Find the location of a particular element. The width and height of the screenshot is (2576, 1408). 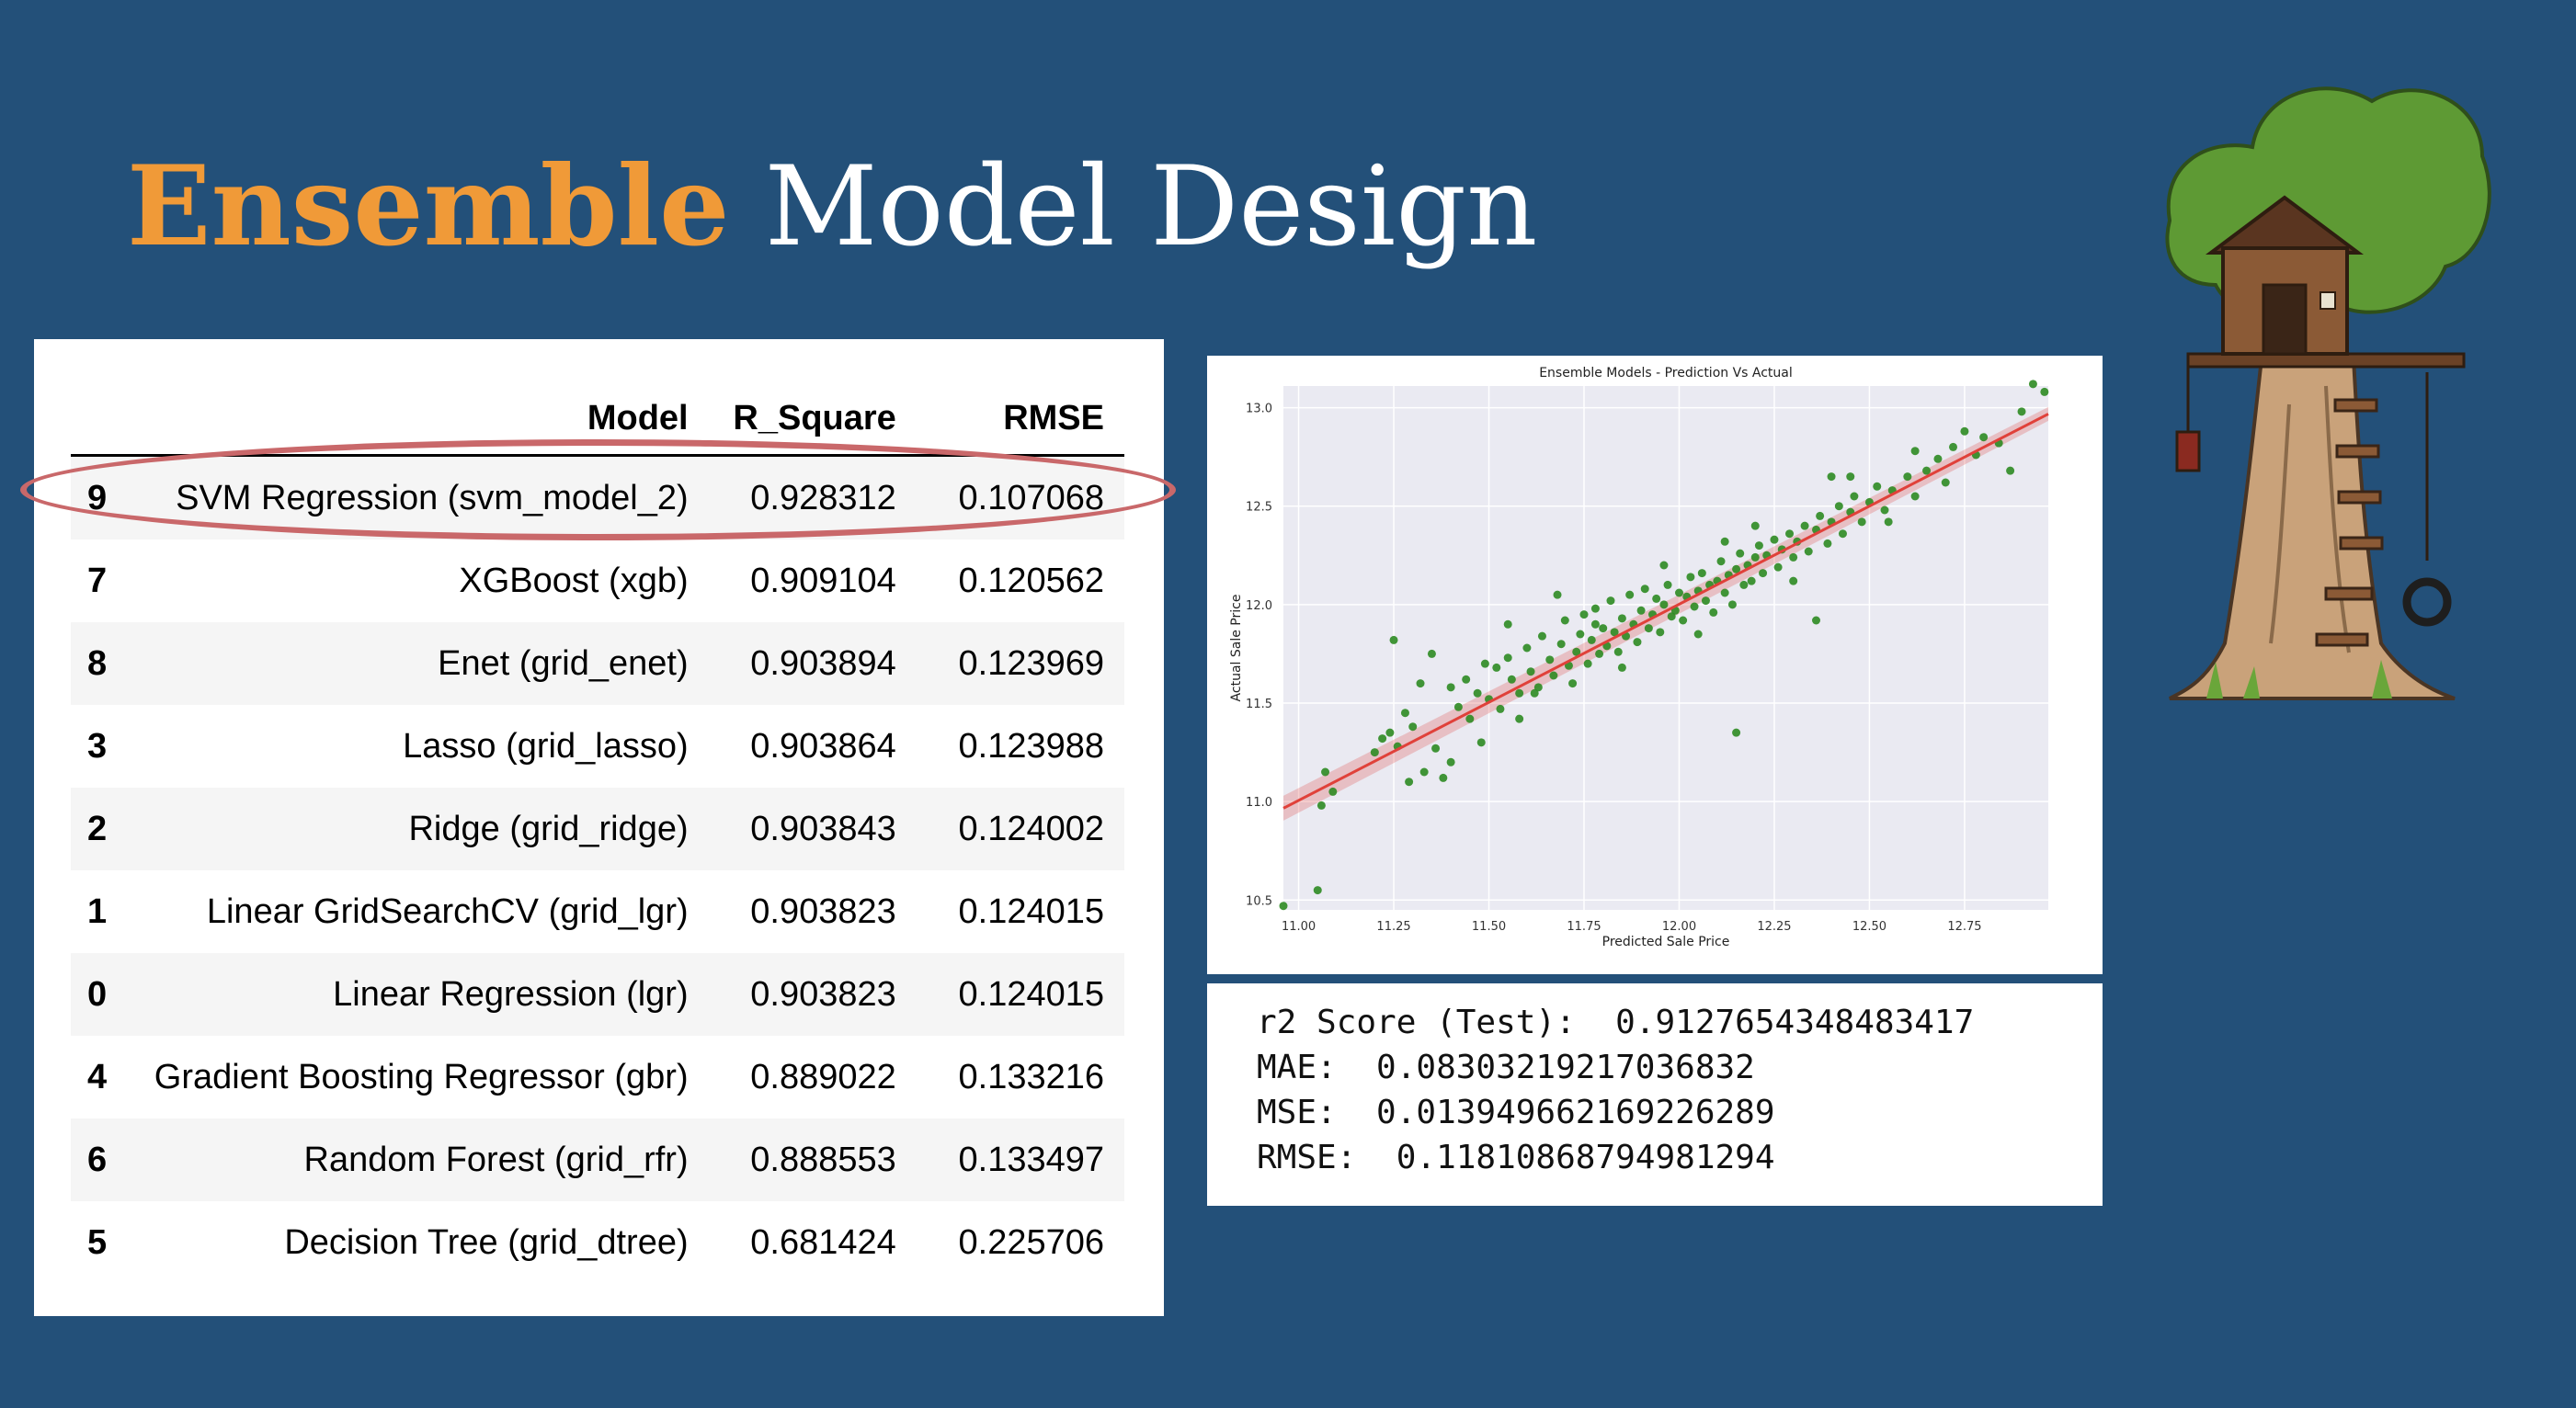

confidence-band is located at coordinates (1665, 614).